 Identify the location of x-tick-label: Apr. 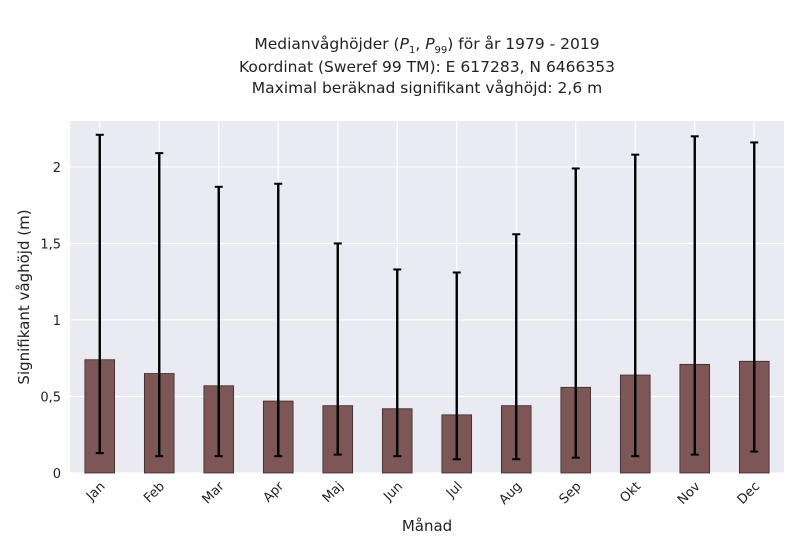
(274, 492).